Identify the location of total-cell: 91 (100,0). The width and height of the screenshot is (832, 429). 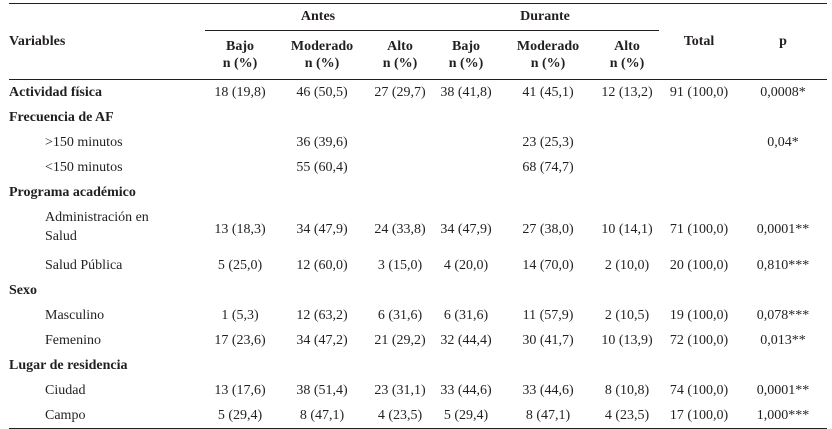
(699, 92).